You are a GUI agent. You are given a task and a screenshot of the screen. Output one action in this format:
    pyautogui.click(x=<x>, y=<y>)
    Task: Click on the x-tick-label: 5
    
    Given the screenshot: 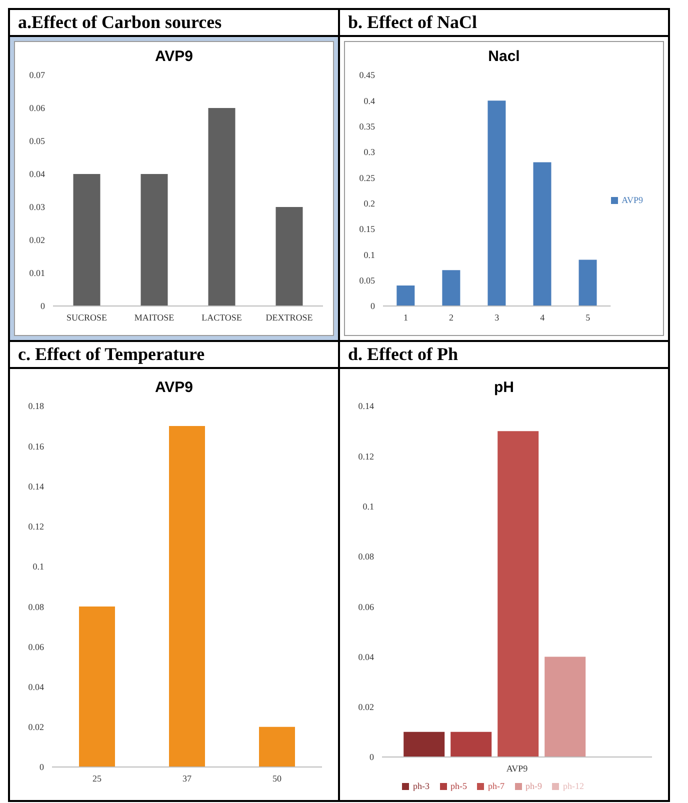 What is the action you would take?
    pyautogui.click(x=588, y=317)
    